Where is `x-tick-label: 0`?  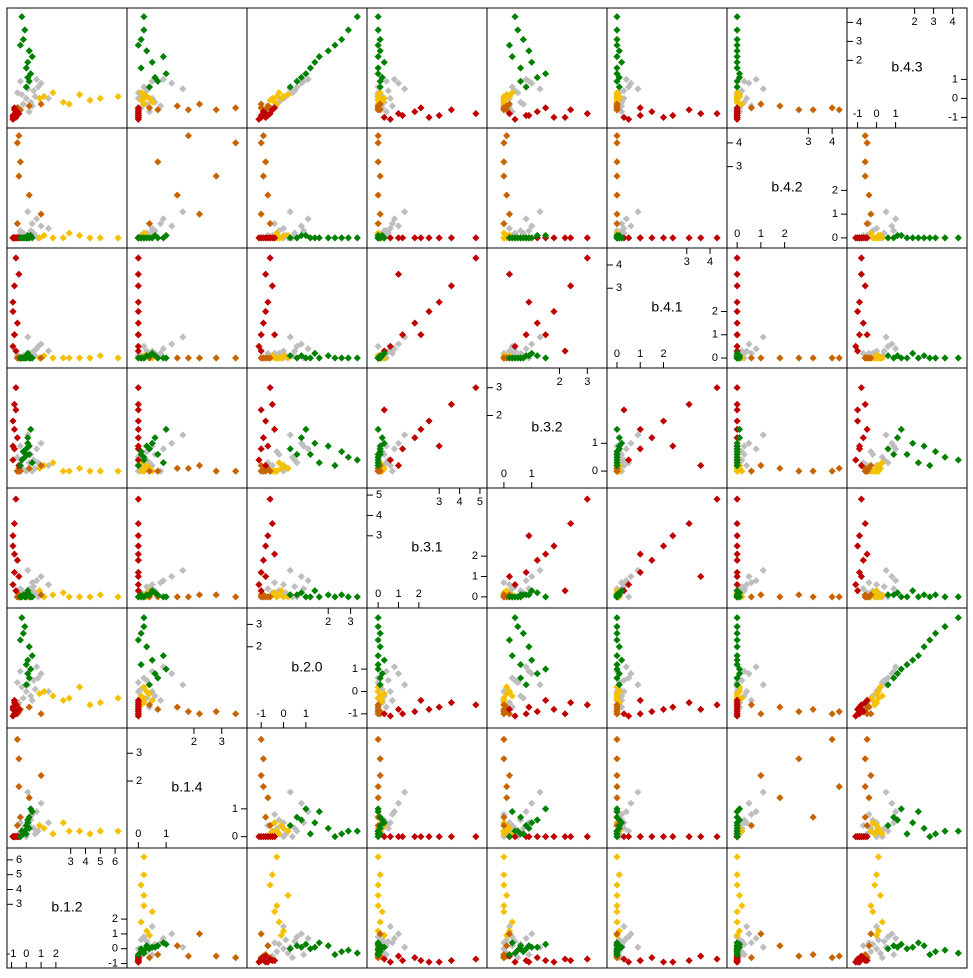
x-tick-label: 0 is located at coordinates (138, 834).